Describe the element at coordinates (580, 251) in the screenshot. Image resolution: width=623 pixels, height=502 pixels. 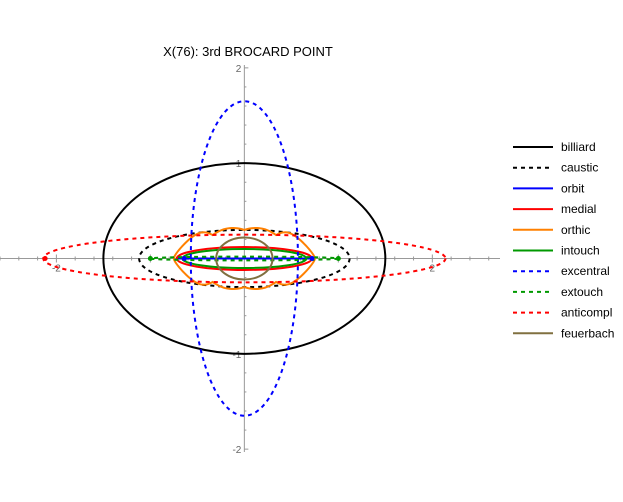
I see `legend-label-intouch: intouch` at that location.